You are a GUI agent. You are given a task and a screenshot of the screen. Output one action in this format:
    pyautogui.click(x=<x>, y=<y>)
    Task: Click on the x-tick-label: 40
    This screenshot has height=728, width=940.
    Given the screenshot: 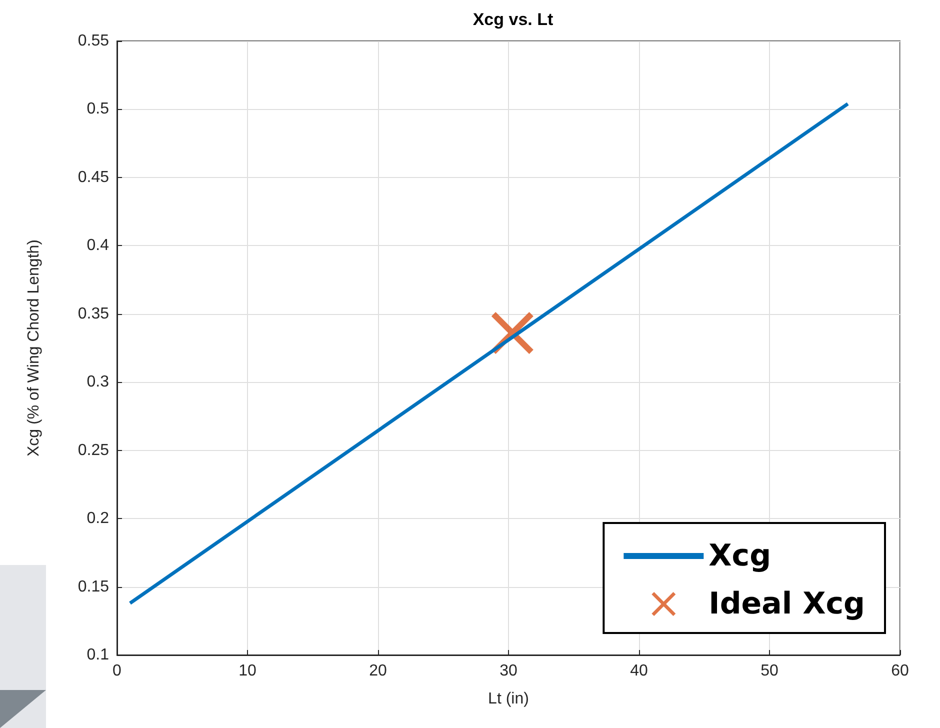 What is the action you would take?
    pyautogui.click(x=639, y=671)
    